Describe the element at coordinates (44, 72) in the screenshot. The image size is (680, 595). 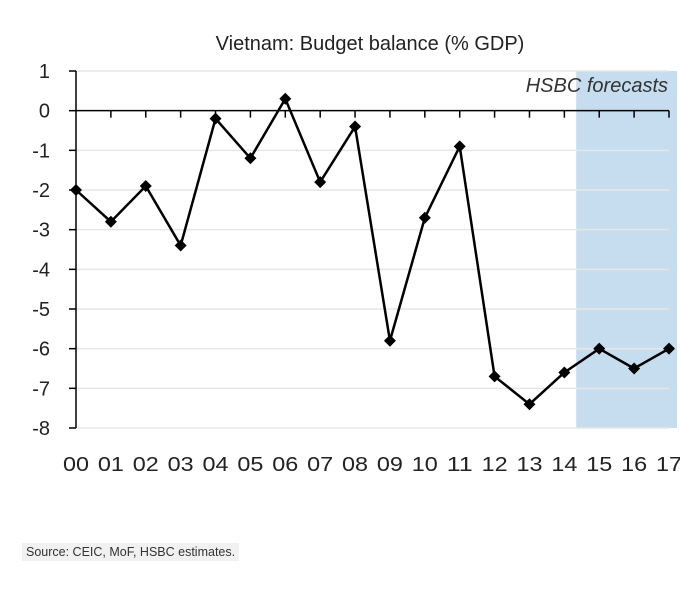
I see `y-tick-label: 1` at that location.